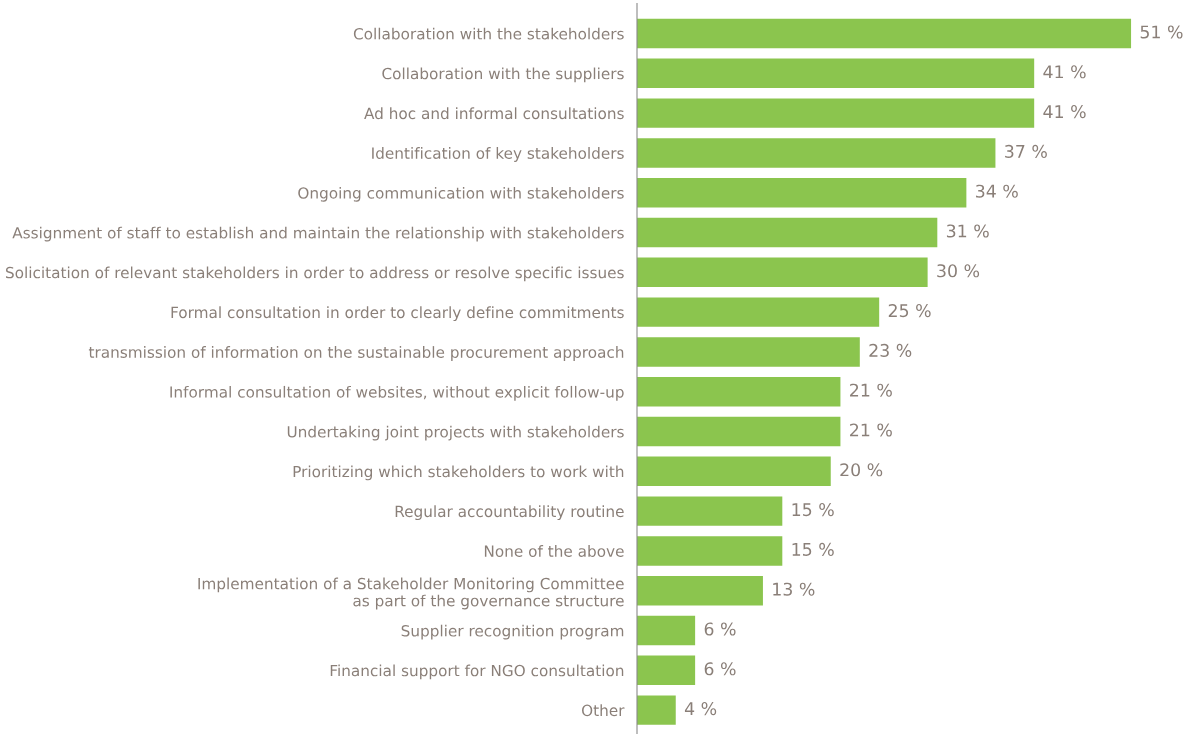  What do you see at coordinates (509, 513) in the screenshot?
I see `y-tick-label: Regular accountability routine` at bounding box center [509, 513].